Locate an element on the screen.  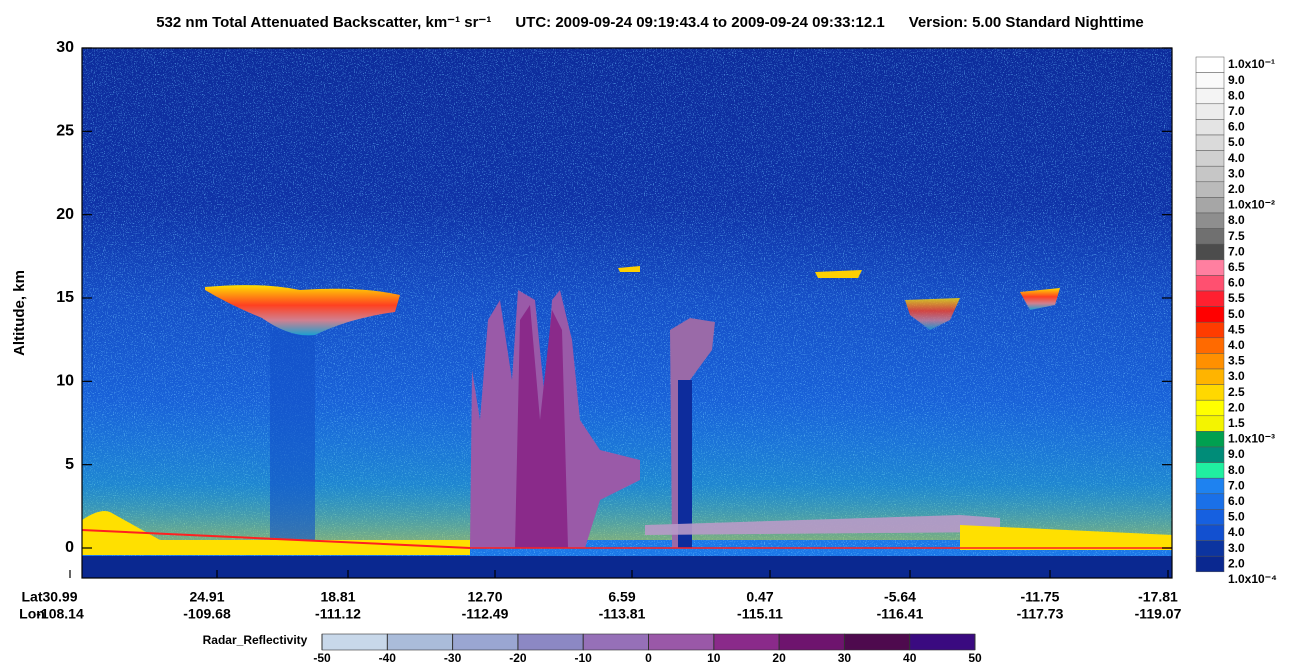
lat-tick-label: 24.91 is located at coordinates (206, 597).